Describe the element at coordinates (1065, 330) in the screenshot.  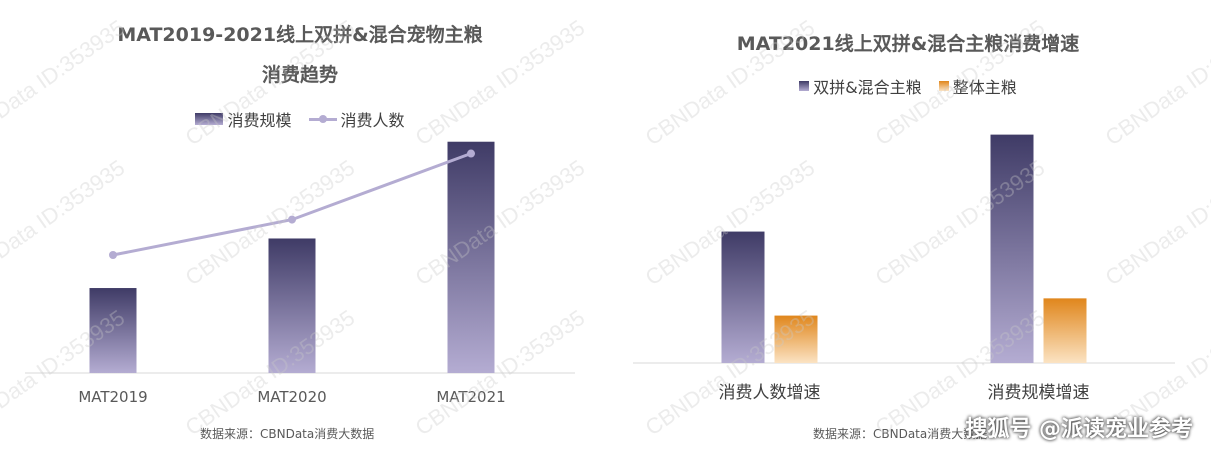
I see `bar-整体主粮-消费规模增速` at that location.